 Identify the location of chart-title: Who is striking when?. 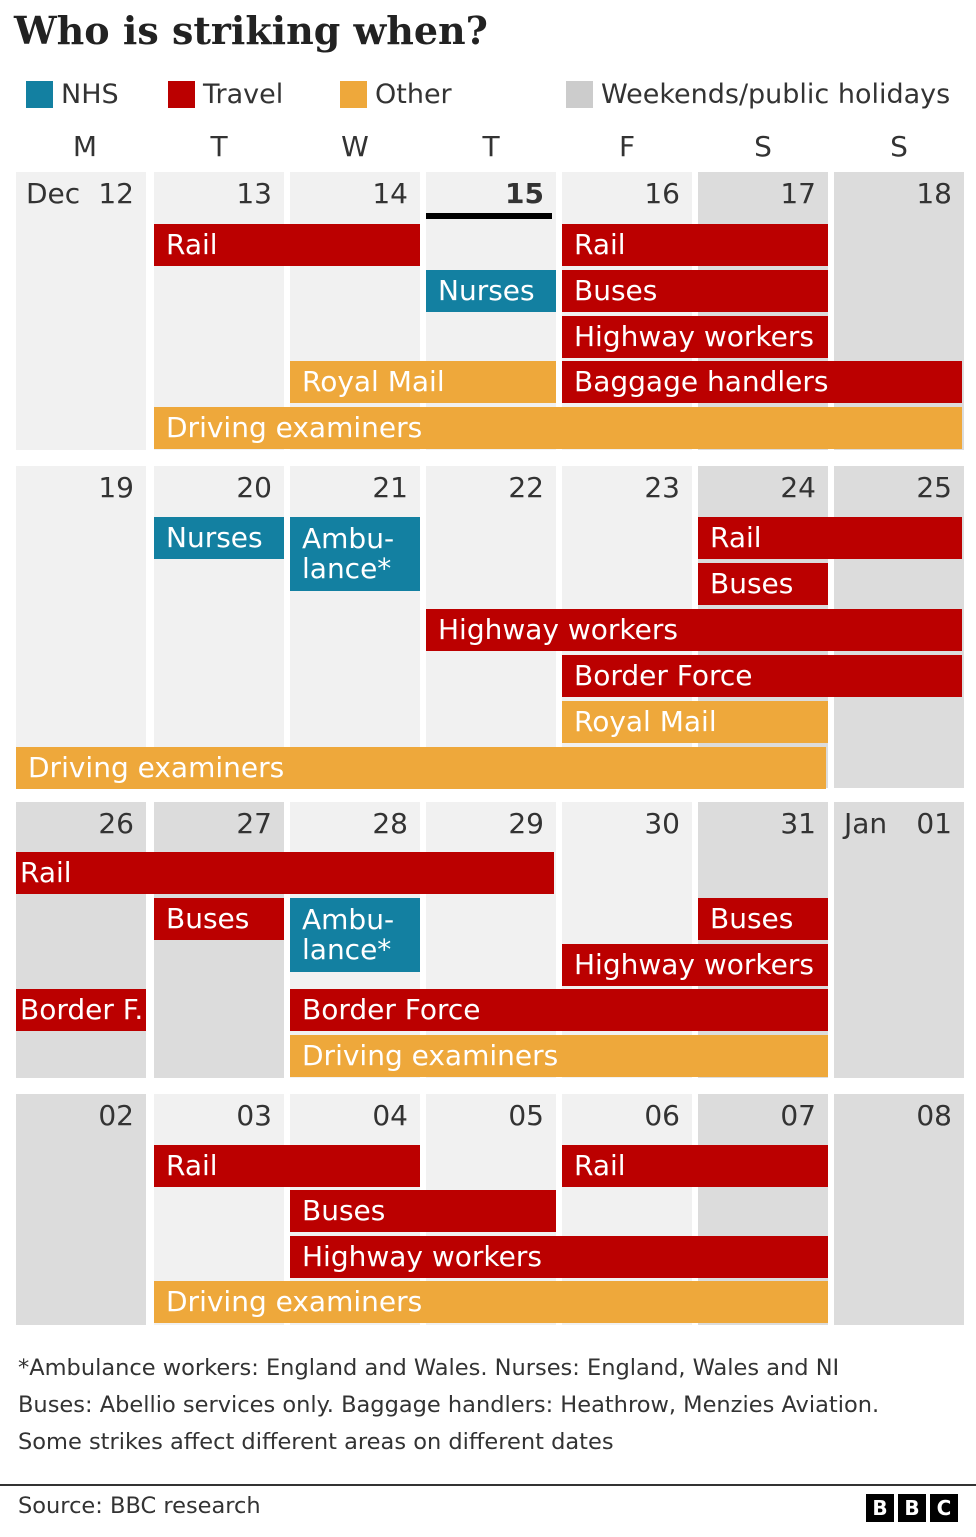
(251, 30).